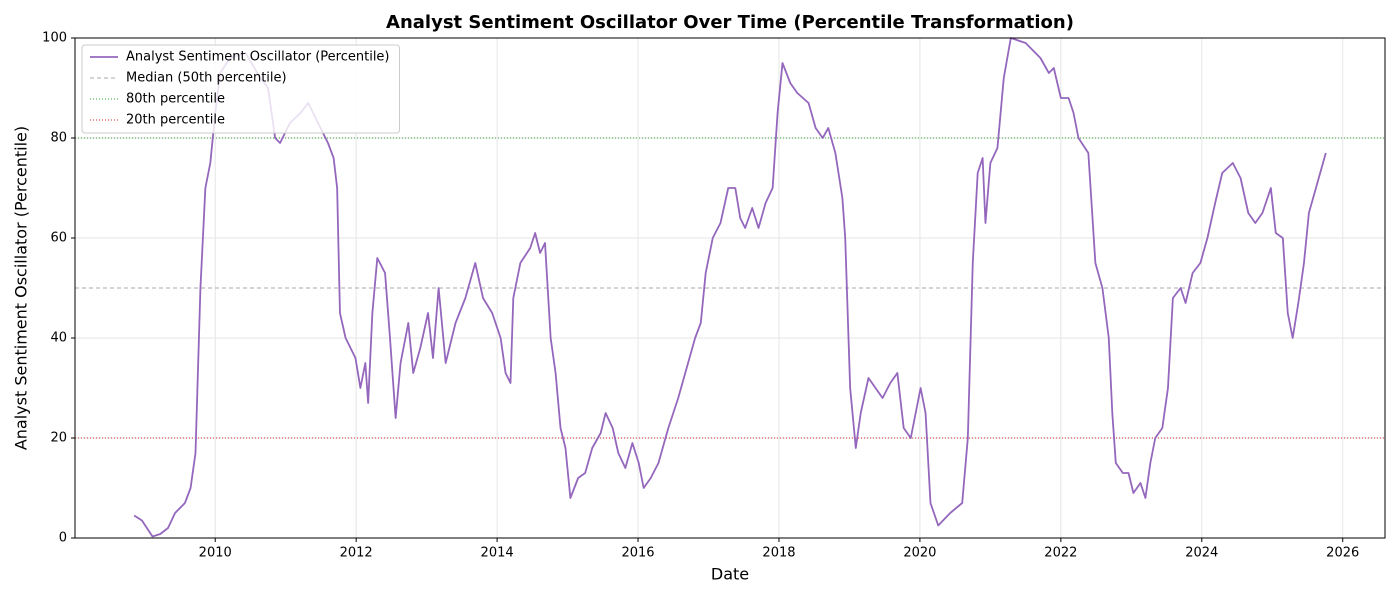 The image size is (1400, 600). What do you see at coordinates (1342, 553) in the screenshot?
I see `x-tick-label: 2026` at bounding box center [1342, 553].